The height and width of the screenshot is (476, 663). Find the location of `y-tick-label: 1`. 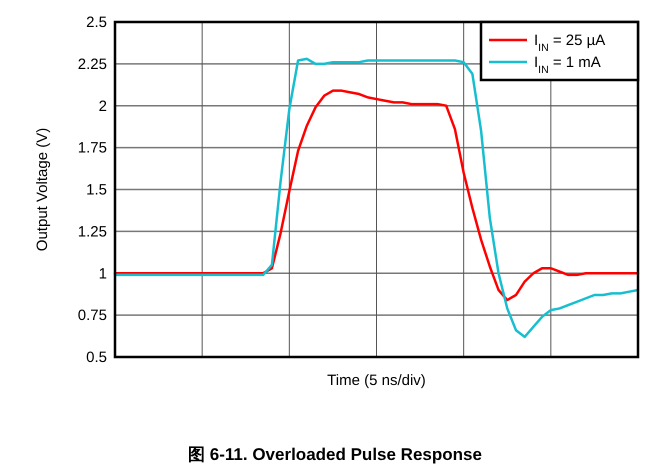

y-tick-label: 1 is located at coordinates (102, 273).